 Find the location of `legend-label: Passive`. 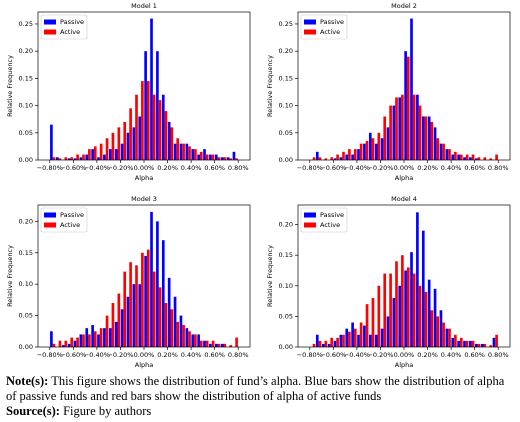

legend-label: Passive is located at coordinates (332, 215).